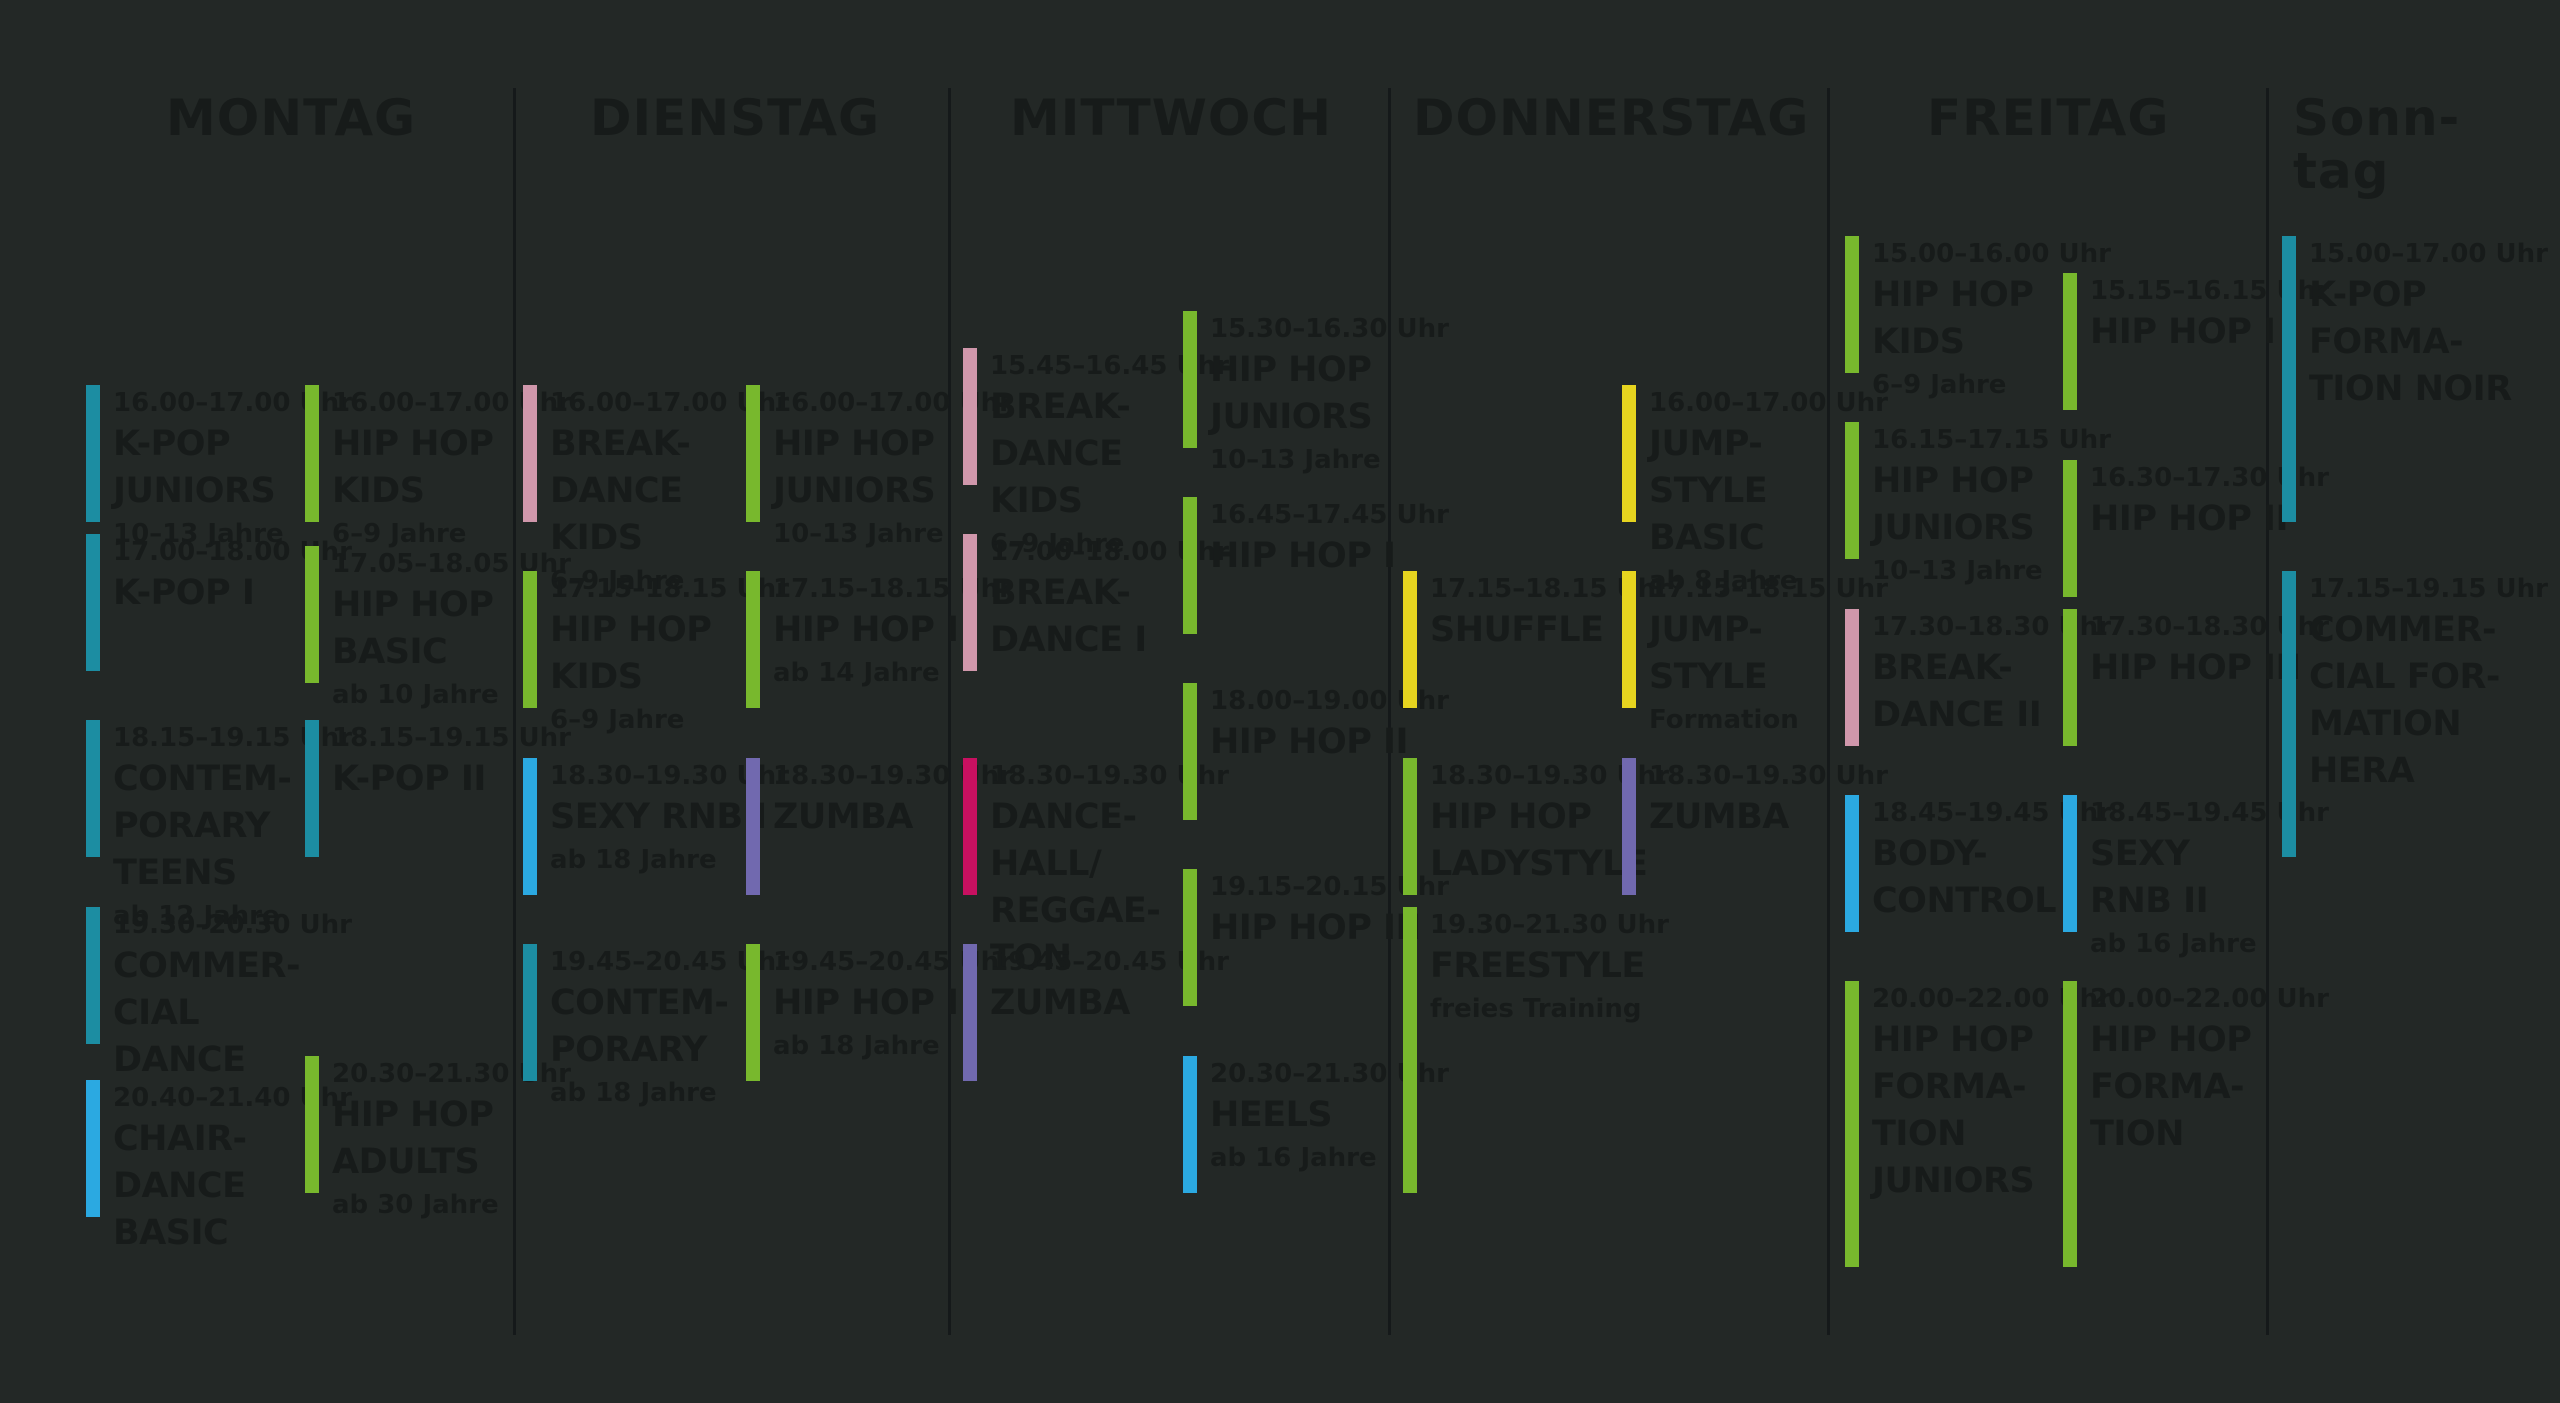 Image resolution: width=2560 pixels, height=1403 pixels. I want to click on class-title: HIP HOP II, so click(2189, 518).